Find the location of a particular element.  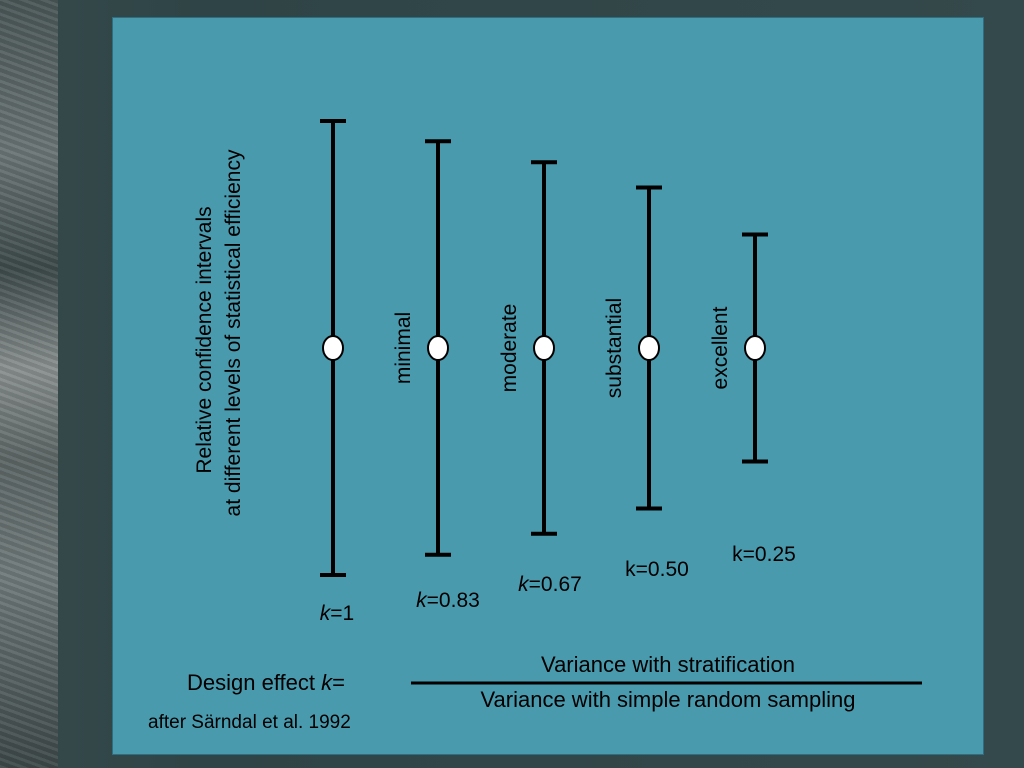

formula-denominator: Variance with simple random sampling is located at coordinates (668, 699).